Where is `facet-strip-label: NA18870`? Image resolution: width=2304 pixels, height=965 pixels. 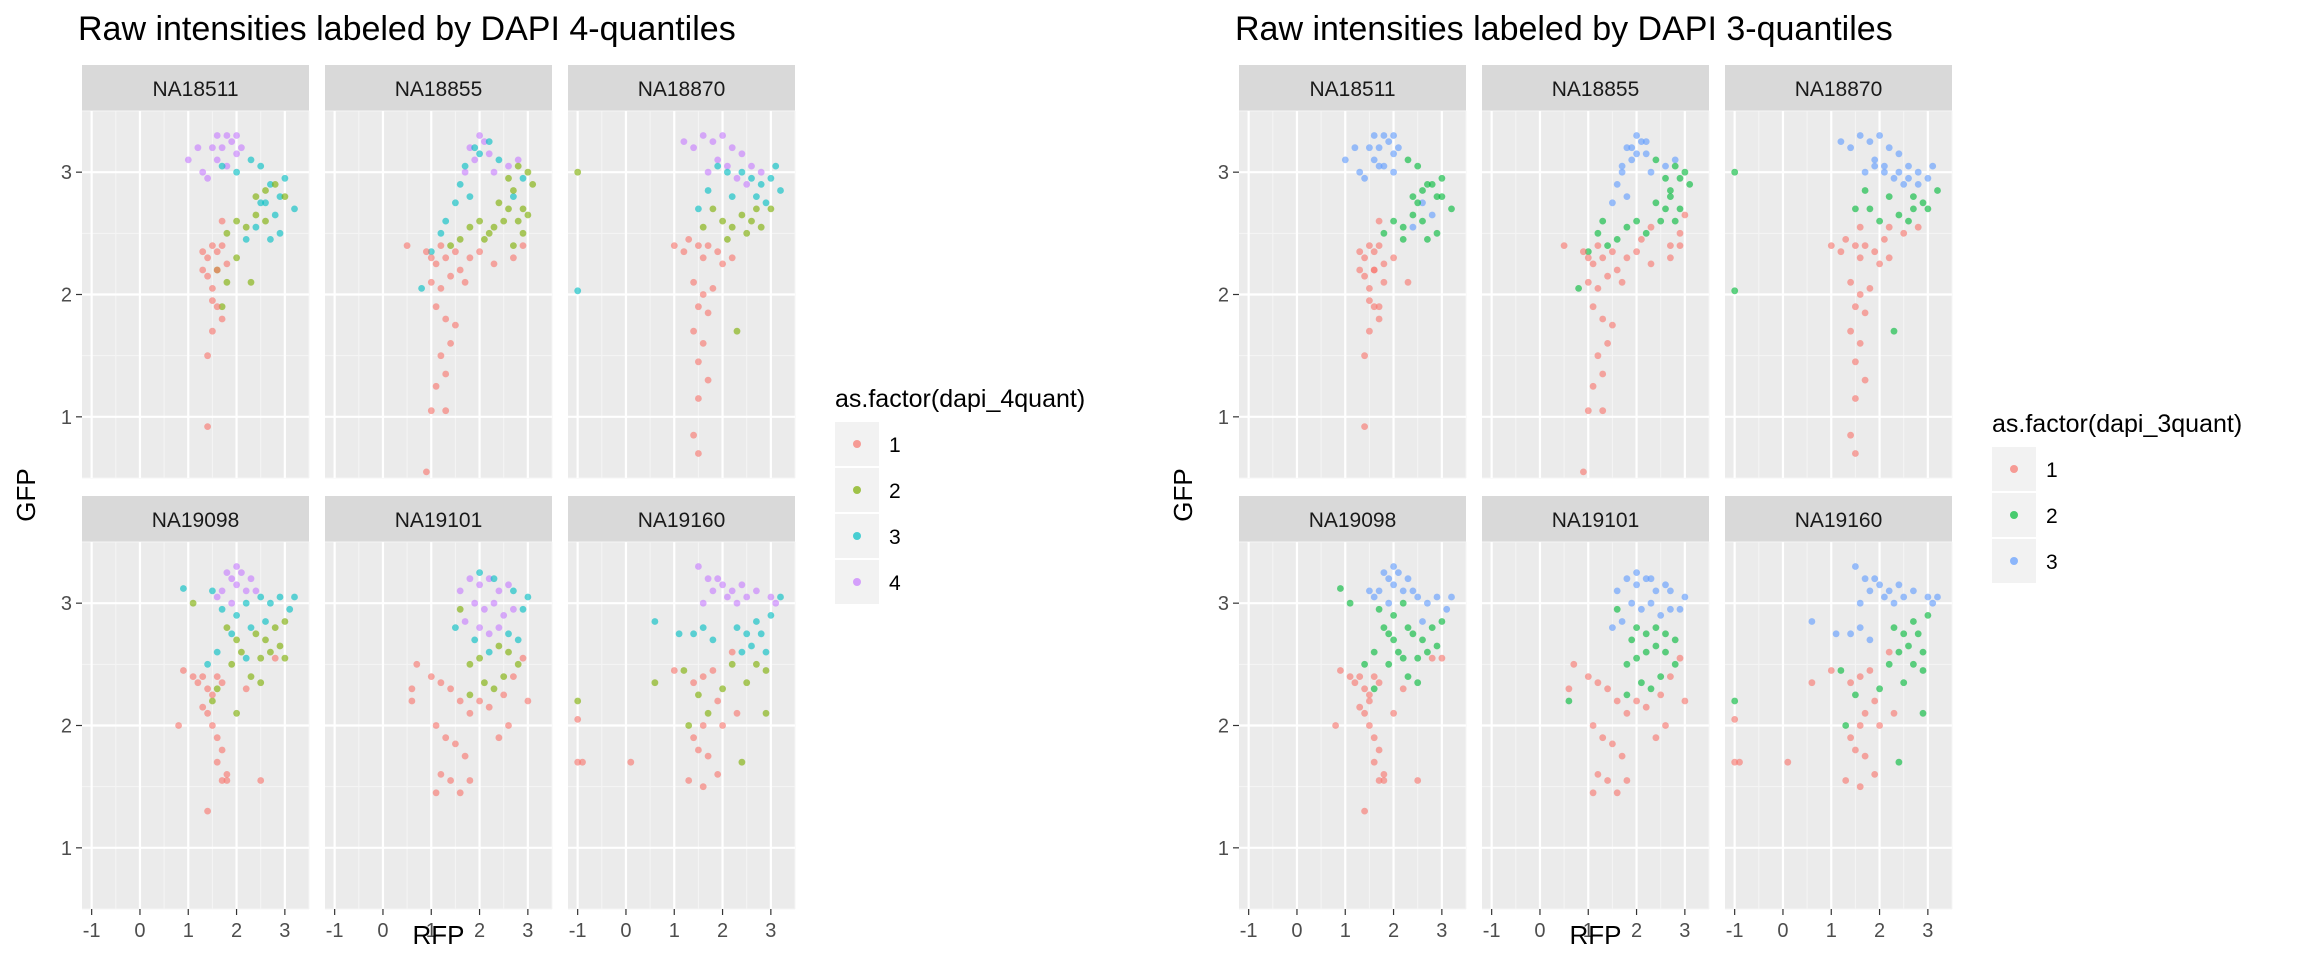
facet-strip-label: NA18870 is located at coordinates (682, 89).